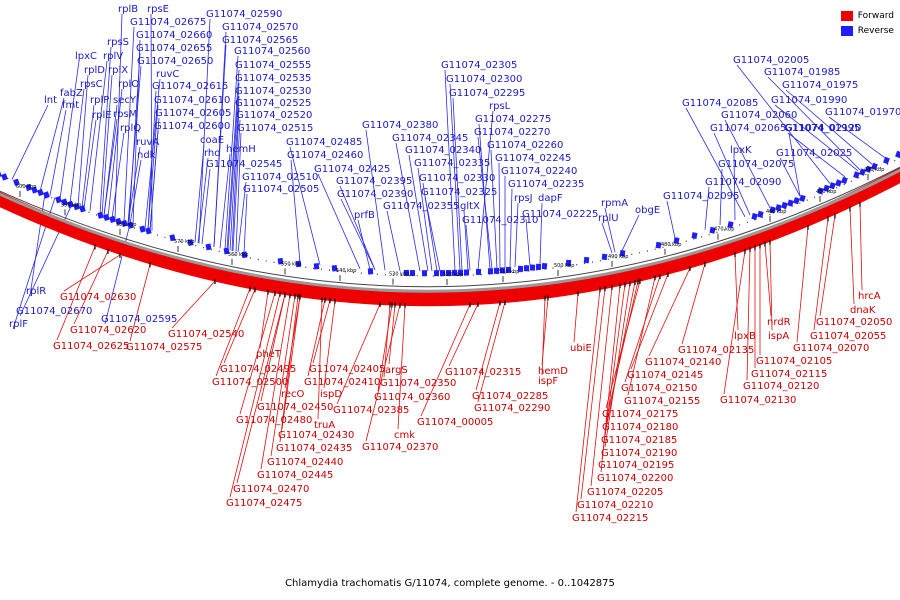  I want to click on forward-gene-label: G11074_02140, so click(683, 362).